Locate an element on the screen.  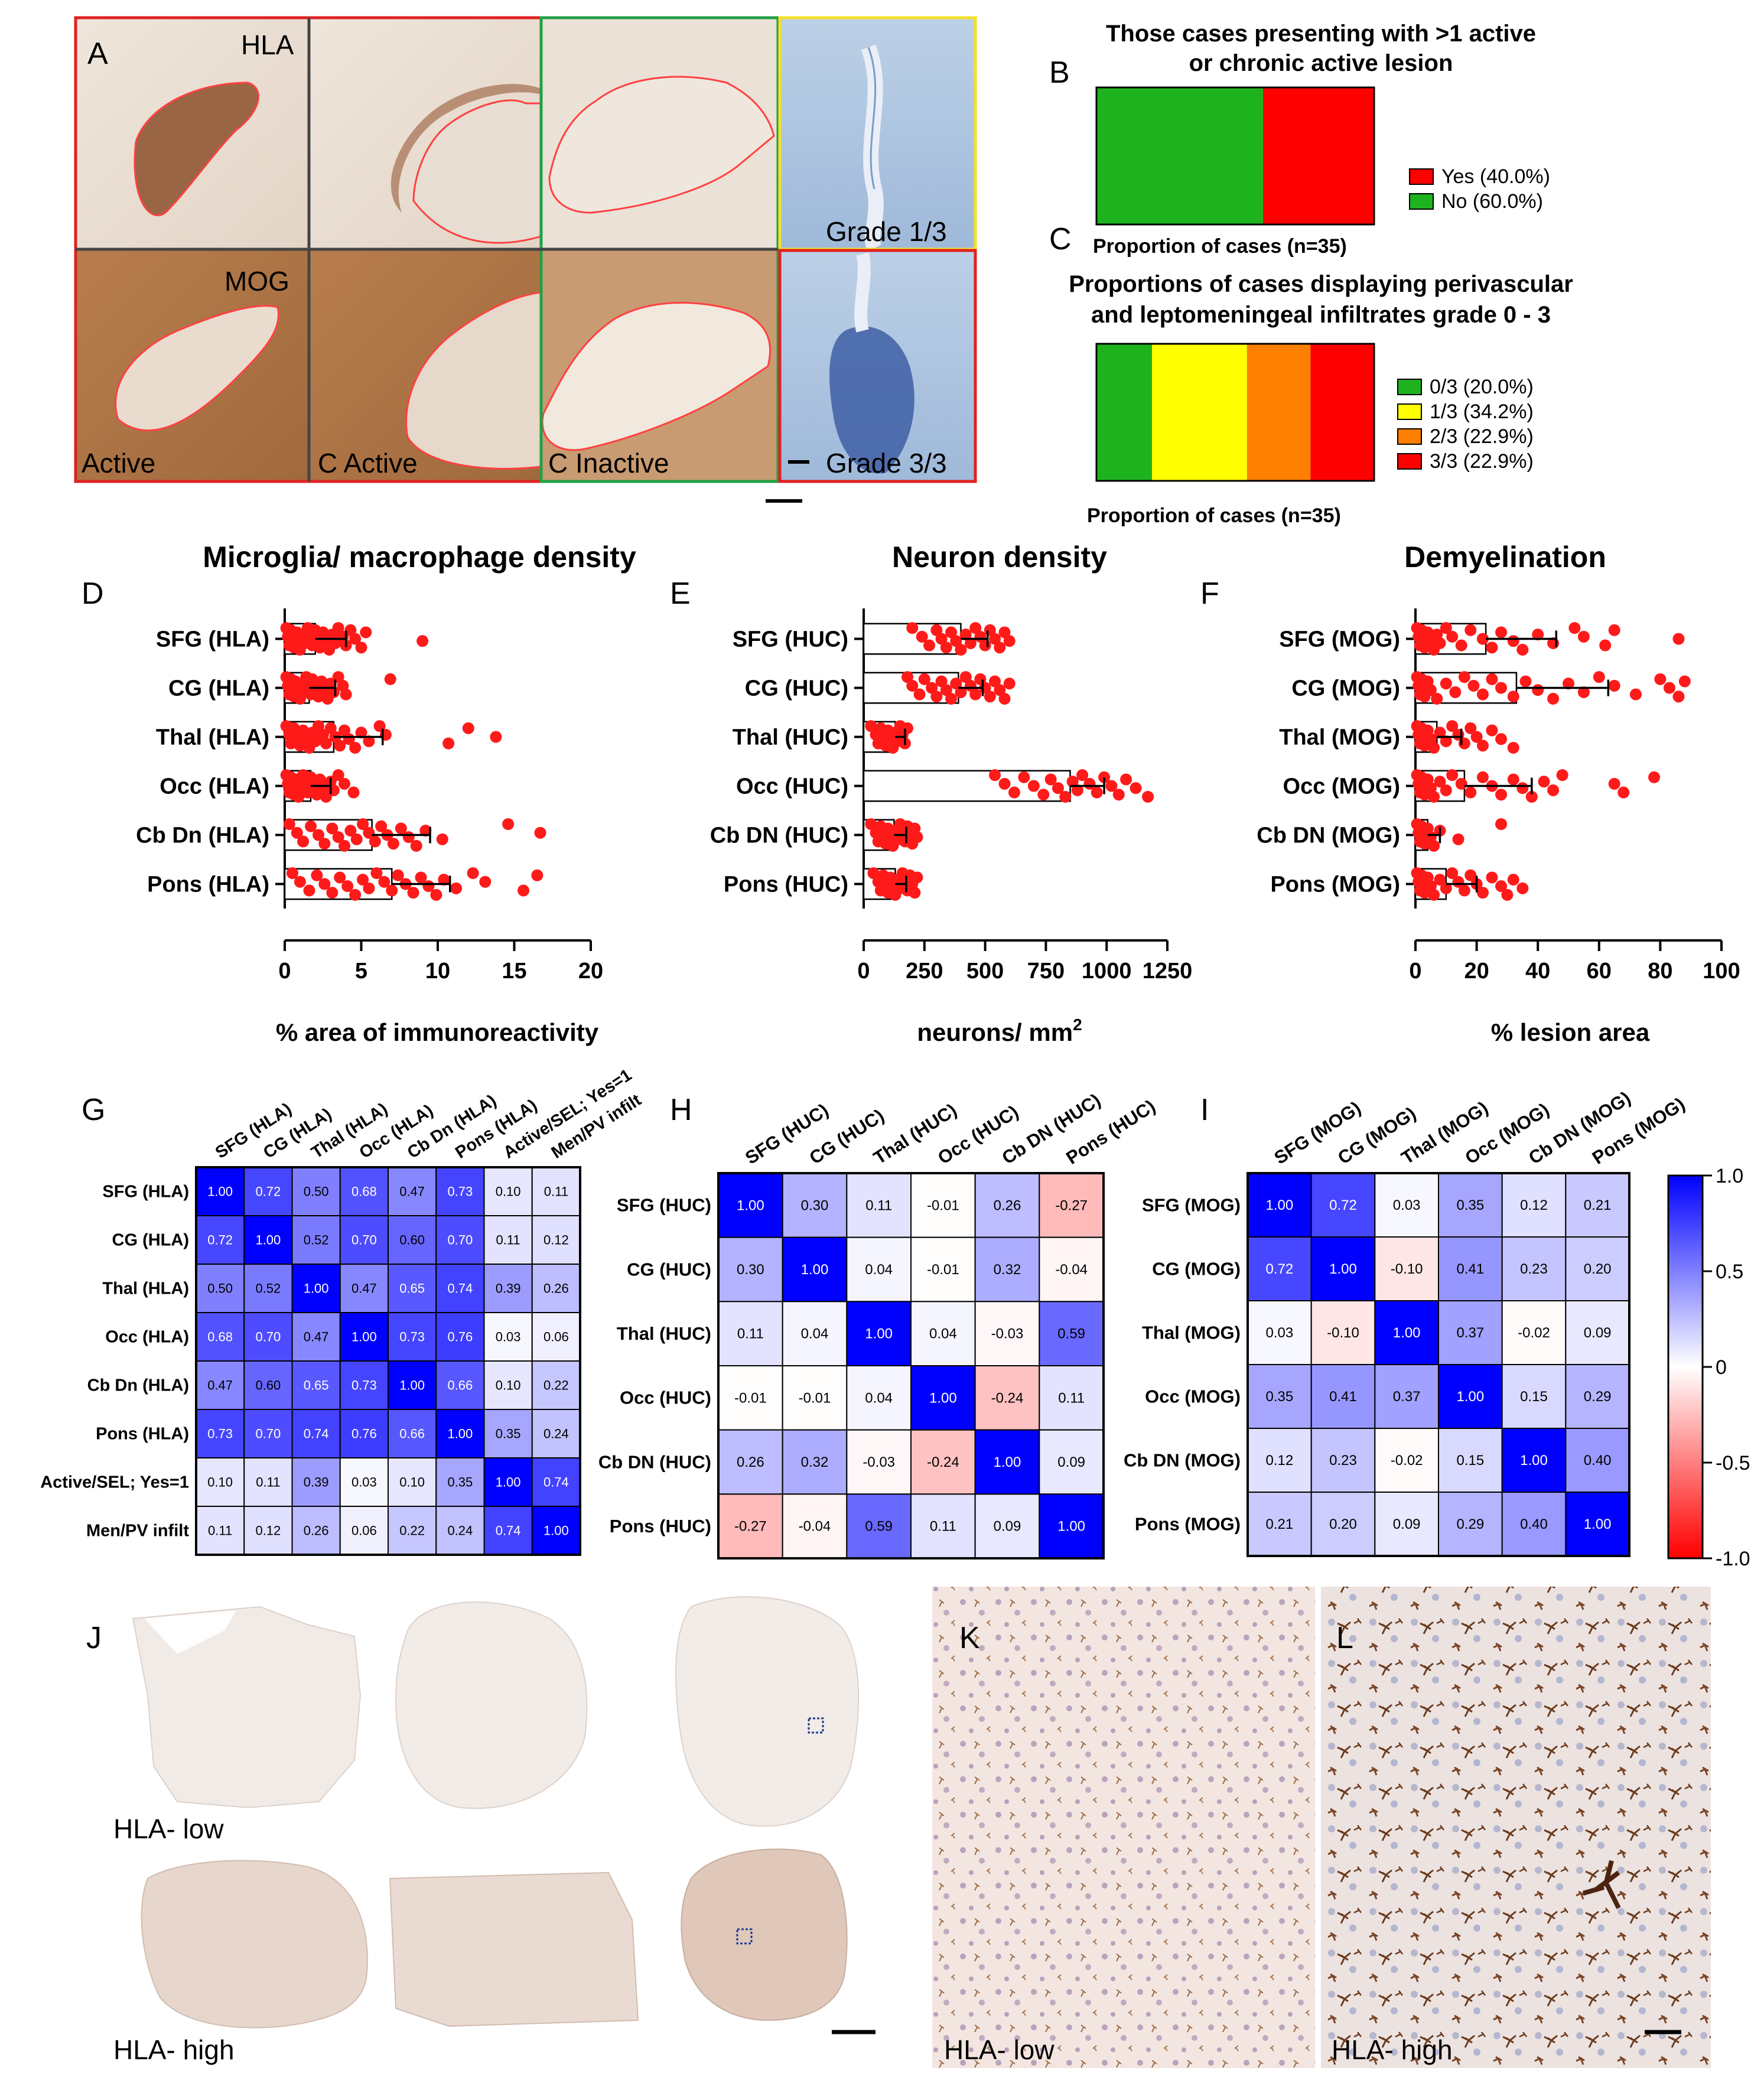
cell-value: 0.04 is located at coordinates (943, 1334).